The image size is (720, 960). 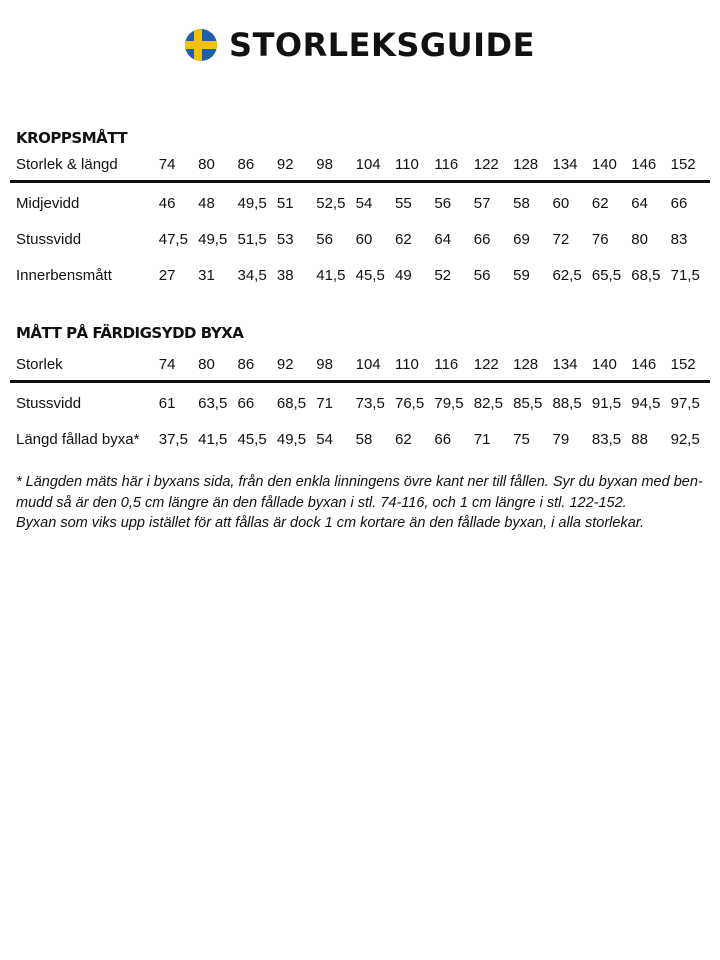 What do you see at coordinates (403, 275) in the screenshot?
I see `table-cell: 49` at bounding box center [403, 275].